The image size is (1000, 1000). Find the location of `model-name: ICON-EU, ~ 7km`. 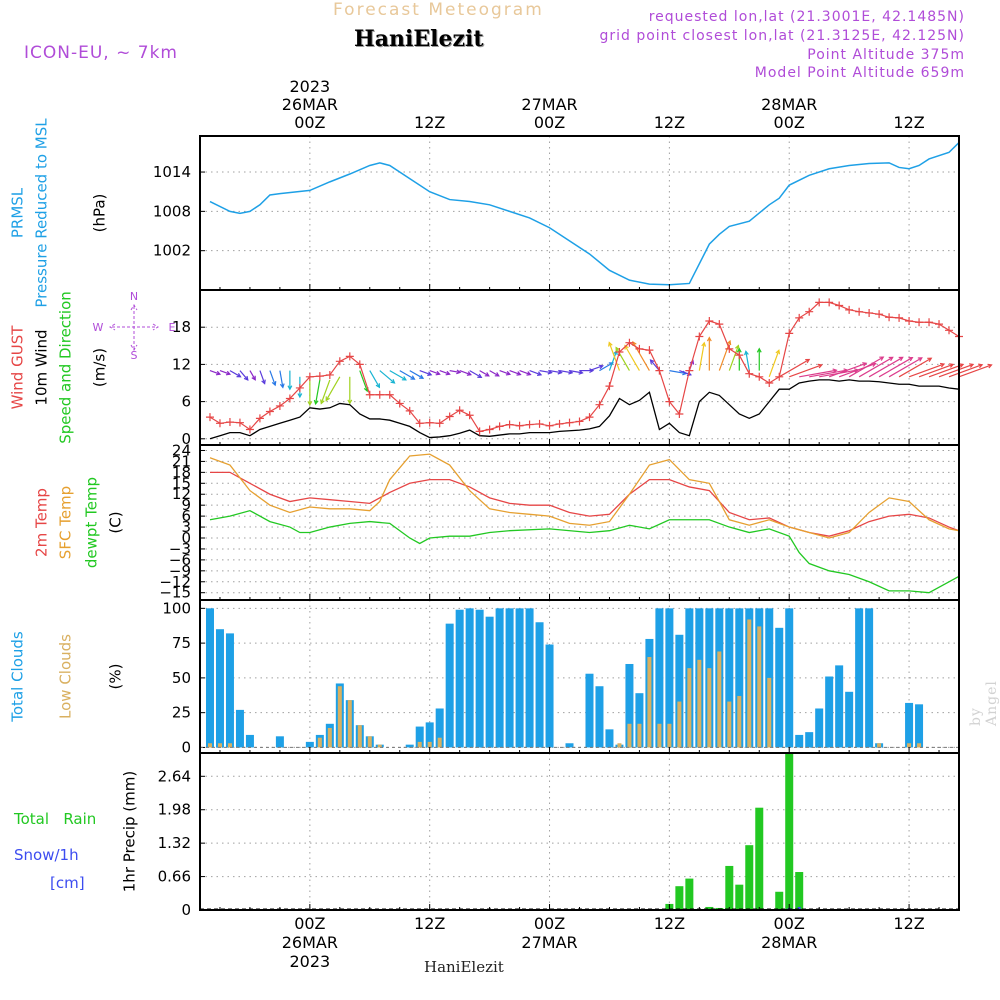

model-name: ICON-EU, ~ 7km is located at coordinates (101, 53).